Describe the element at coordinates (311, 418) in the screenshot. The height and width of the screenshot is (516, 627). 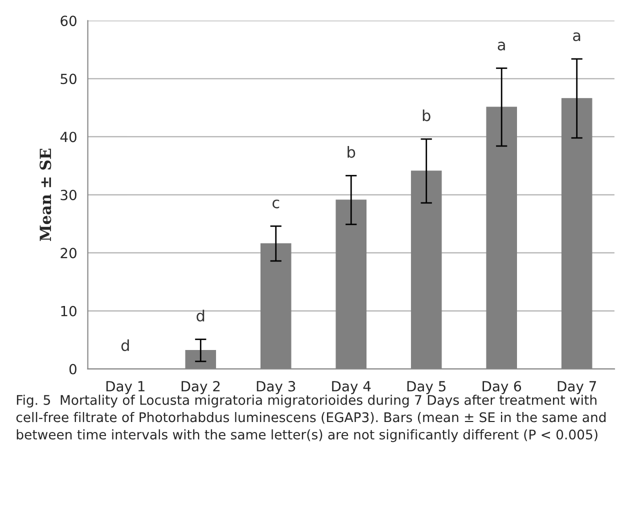
I see `caption: Fig. 5 Mortality of Locusta migratoria migratorioides during 7 Days after treatment with cell-free filtrate of Photorhabdus luminescens (EGAP3). Bars (mean ± SE in the same and between time intervals with the same letter(s) are not significantly different (P < 0.005)` at that location.